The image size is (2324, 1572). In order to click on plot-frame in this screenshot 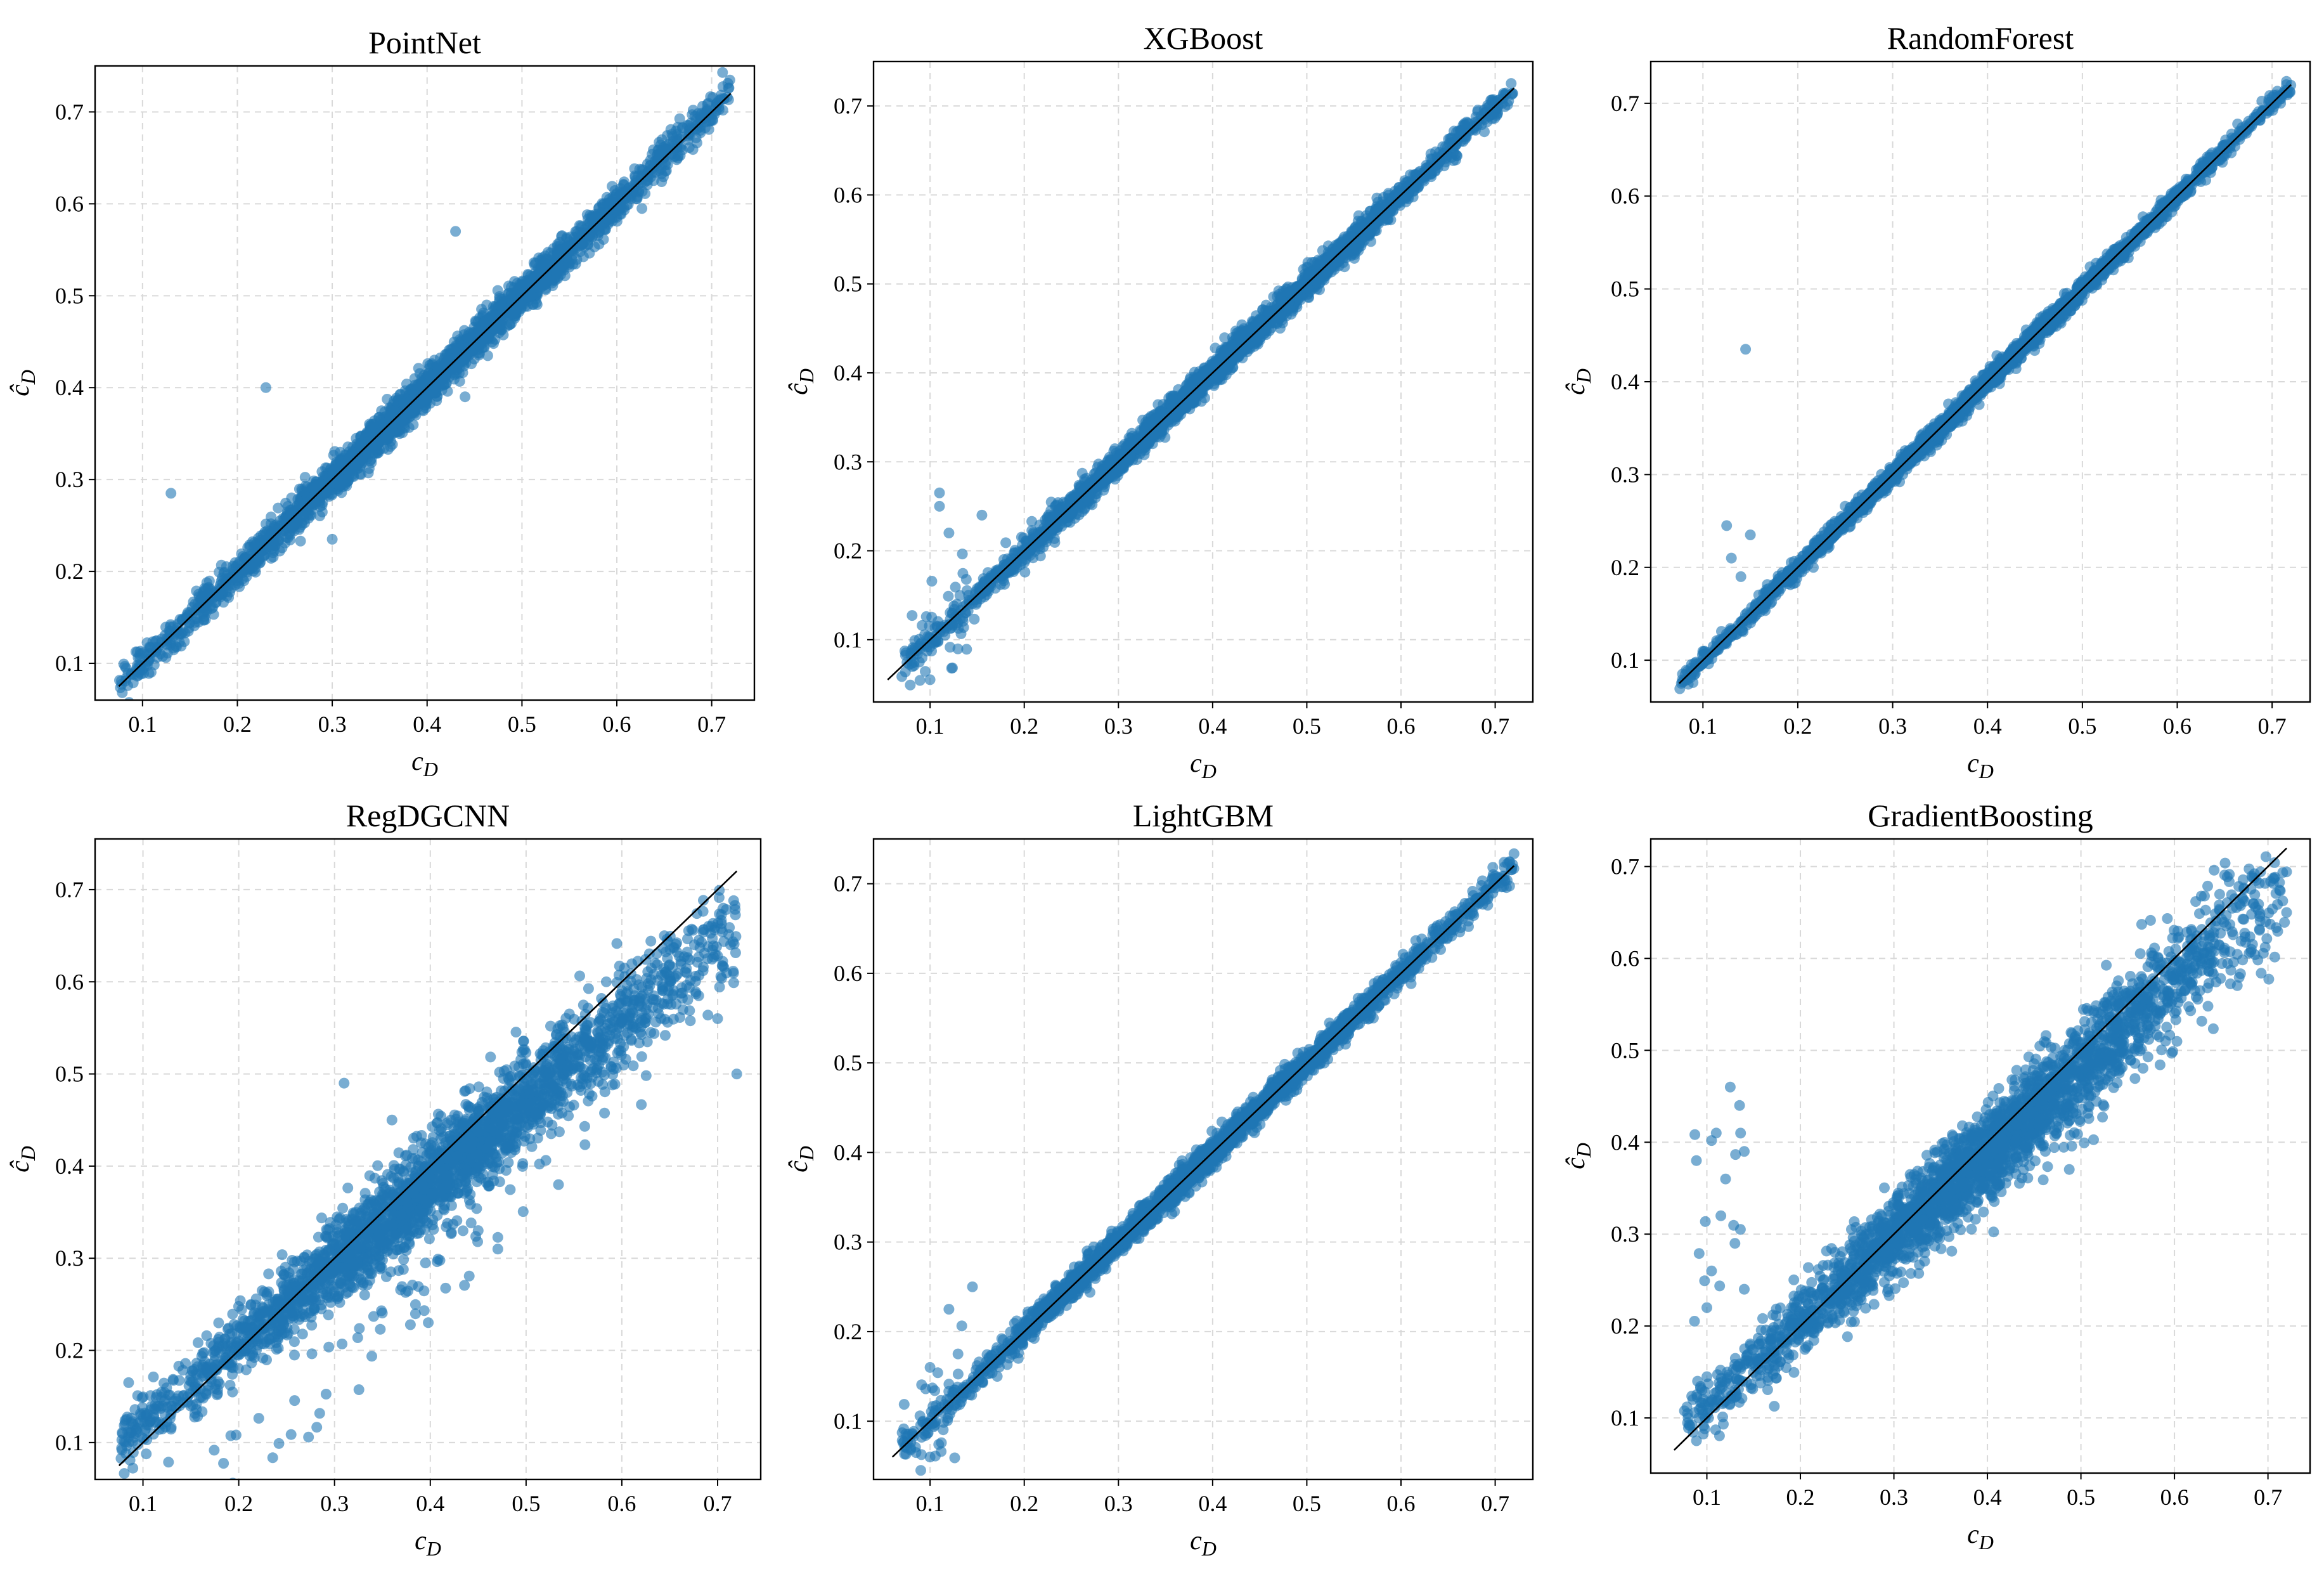, I will do `click(425, 383)`.